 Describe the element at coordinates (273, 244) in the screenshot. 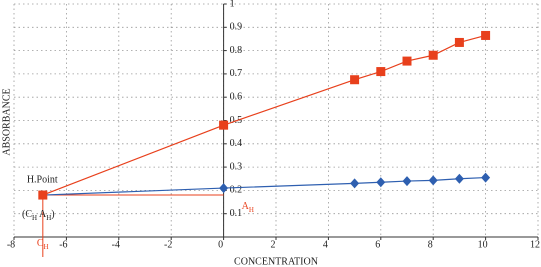

I see `x-tick-label: 2` at that location.